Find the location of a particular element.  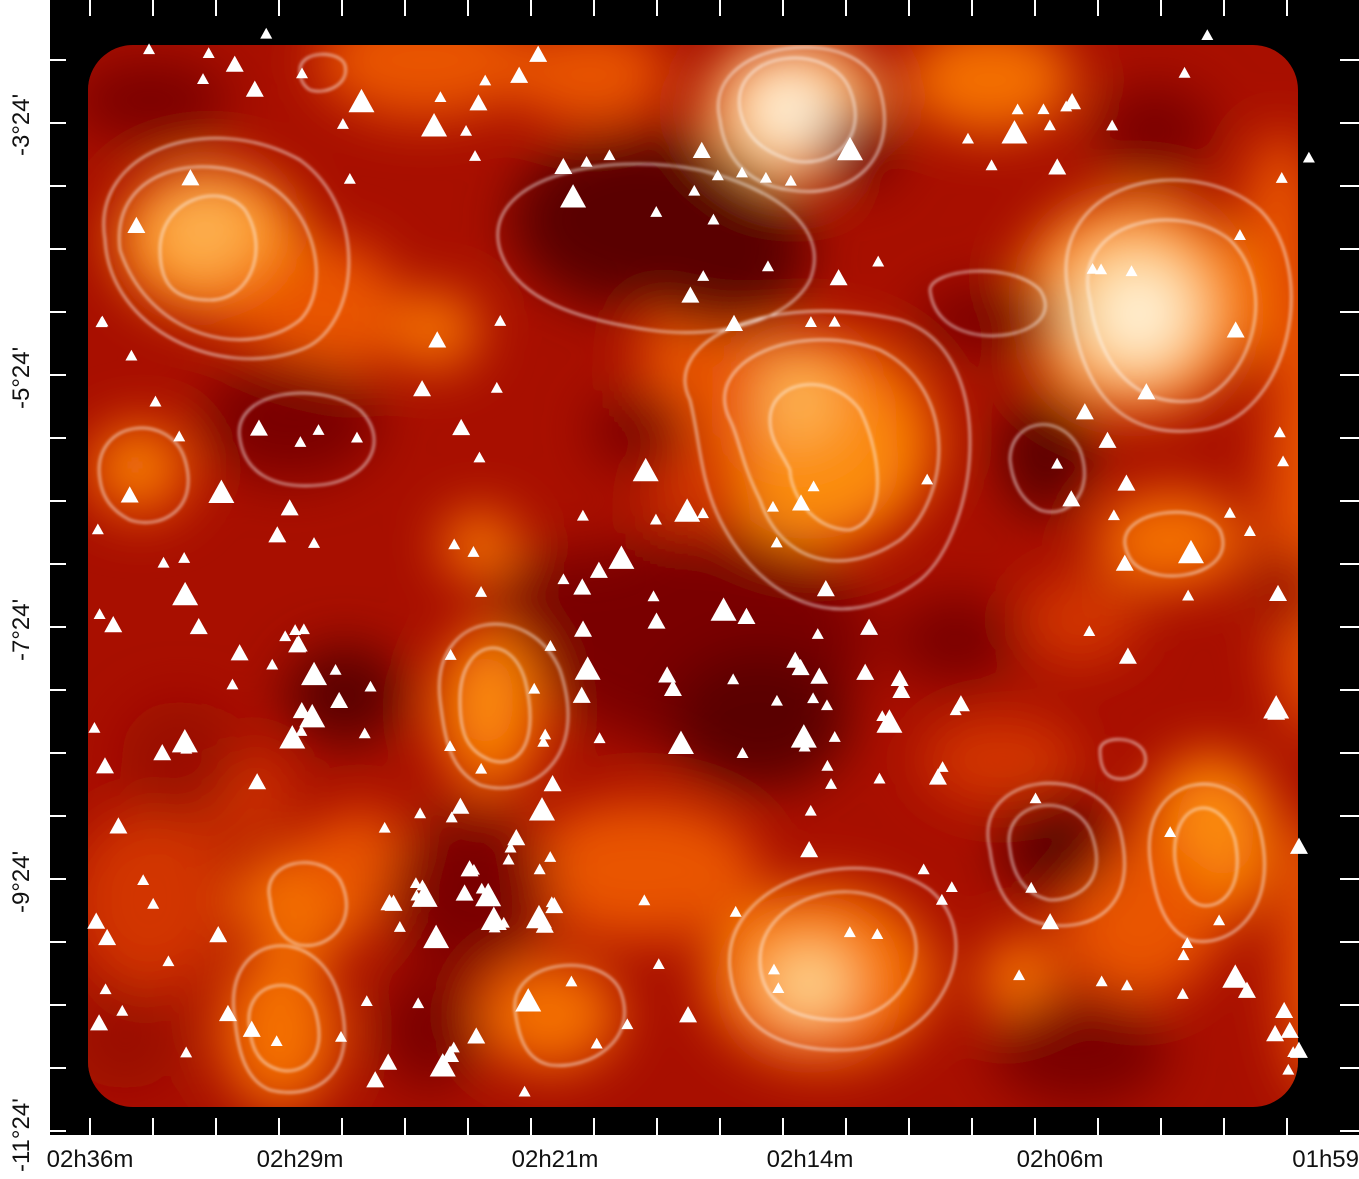

ra-tick-label: 02h29m is located at coordinates (300, 1159).